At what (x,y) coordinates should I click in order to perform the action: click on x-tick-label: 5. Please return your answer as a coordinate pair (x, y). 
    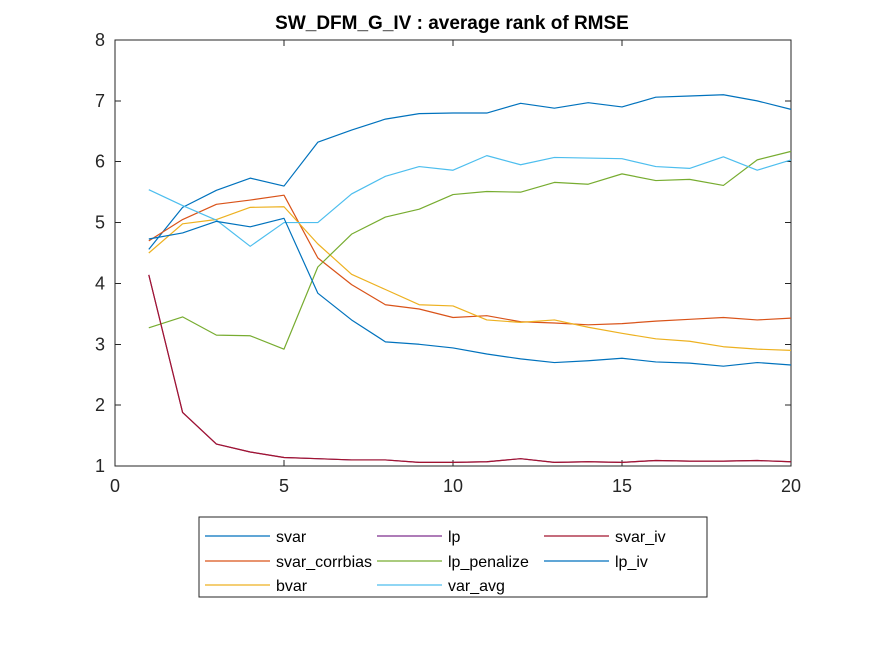
    Looking at the image, I should click on (284, 486).